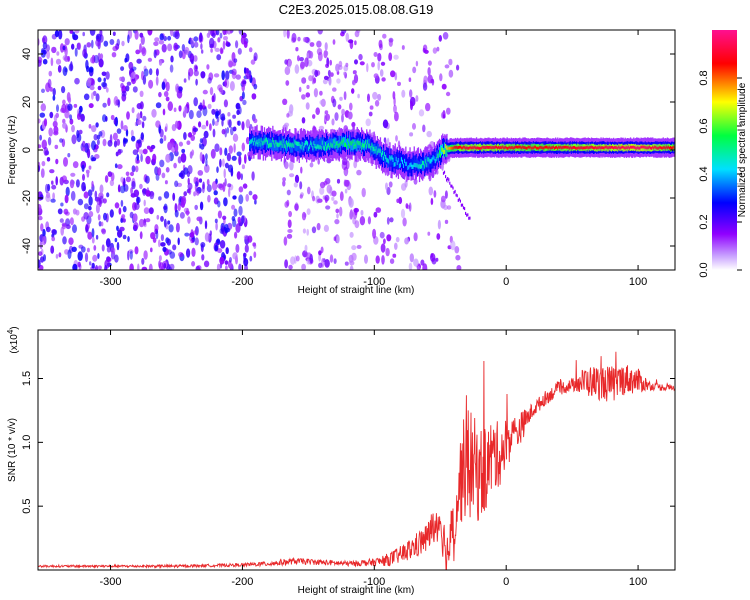 The width and height of the screenshot is (750, 600). What do you see at coordinates (13, 339) in the screenshot?
I see `snr-y-multiplier: (x104)` at bounding box center [13, 339].